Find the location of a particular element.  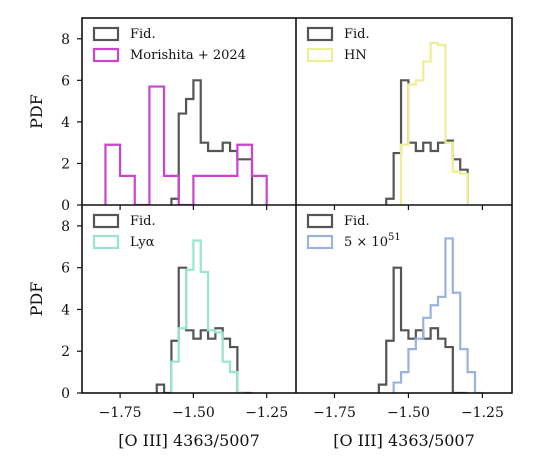

x-tick-label-bottom-left-2: −1.25 is located at coordinates (266, 413).